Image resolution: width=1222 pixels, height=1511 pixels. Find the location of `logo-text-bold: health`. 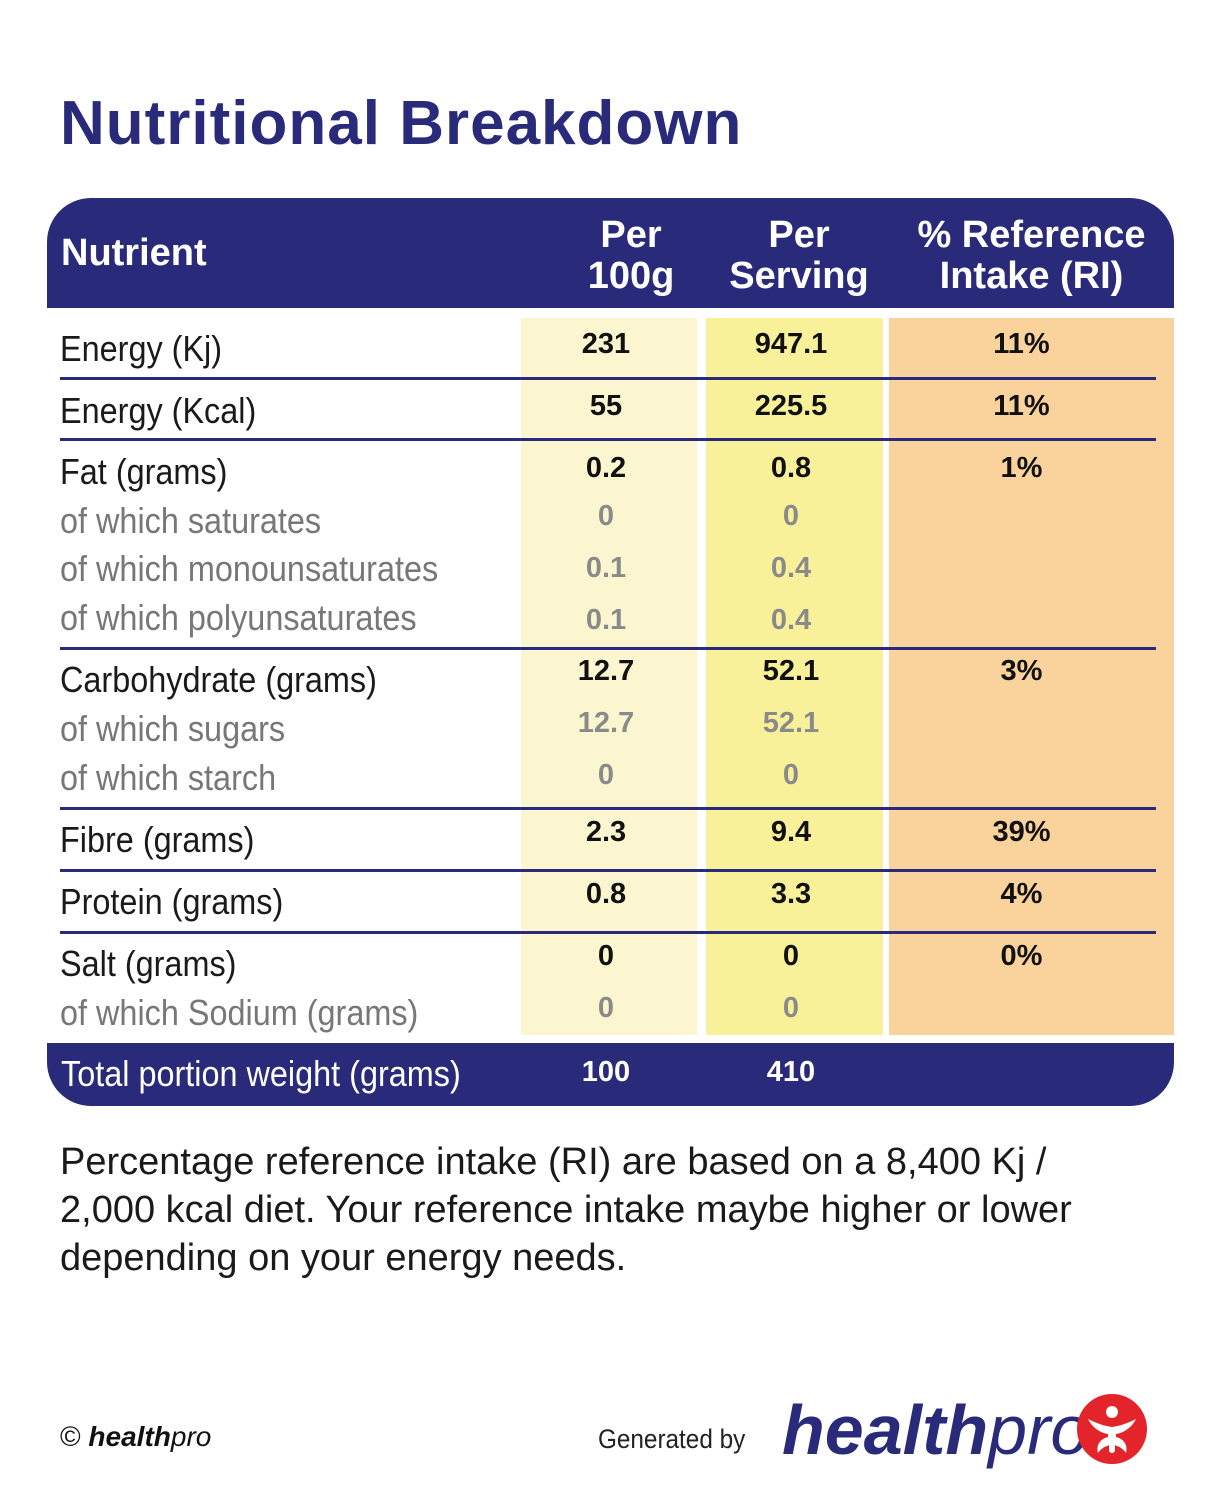

logo-text-bold: health is located at coordinates (885, 1430).